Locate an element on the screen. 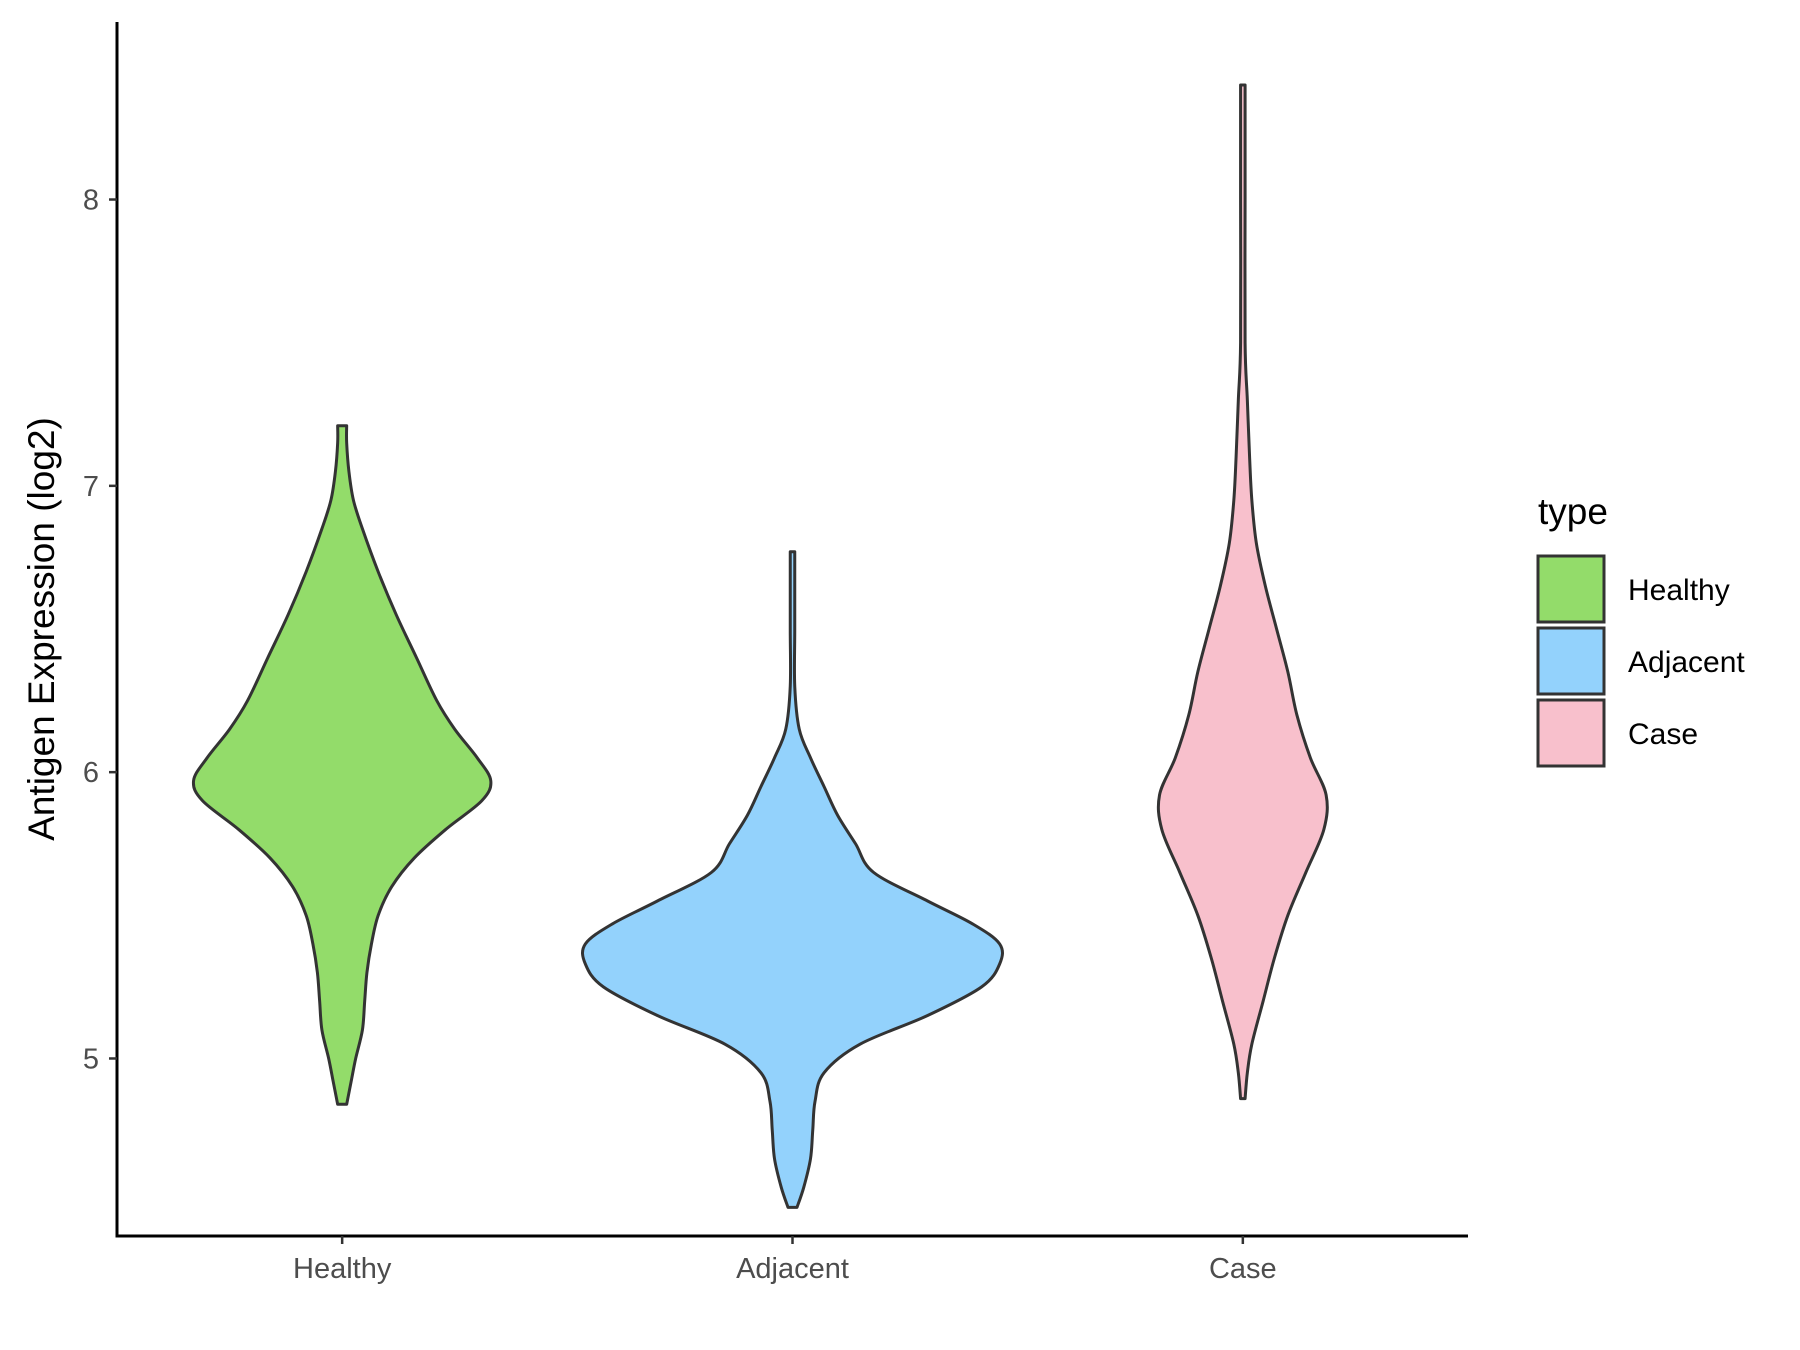 This screenshot has width=1800, height=1350. y-tick-label: 6 is located at coordinates (91, 773).